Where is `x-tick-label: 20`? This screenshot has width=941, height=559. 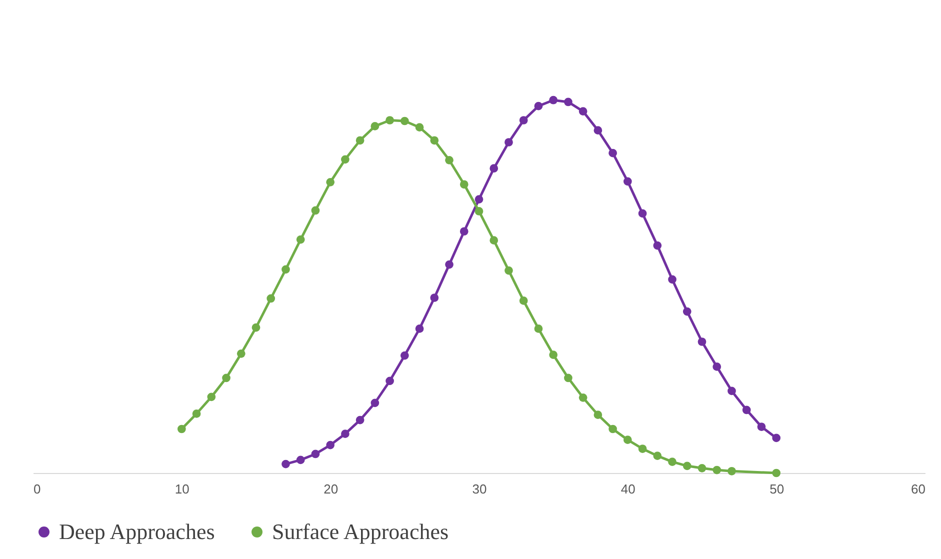 x-tick-label: 20 is located at coordinates (331, 489).